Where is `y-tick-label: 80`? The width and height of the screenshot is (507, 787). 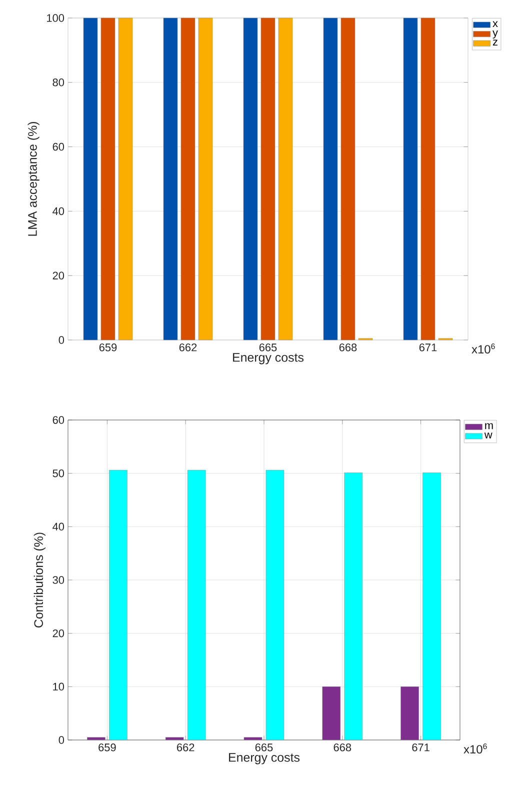
y-tick-label: 80 is located at coordinates (58, 82).